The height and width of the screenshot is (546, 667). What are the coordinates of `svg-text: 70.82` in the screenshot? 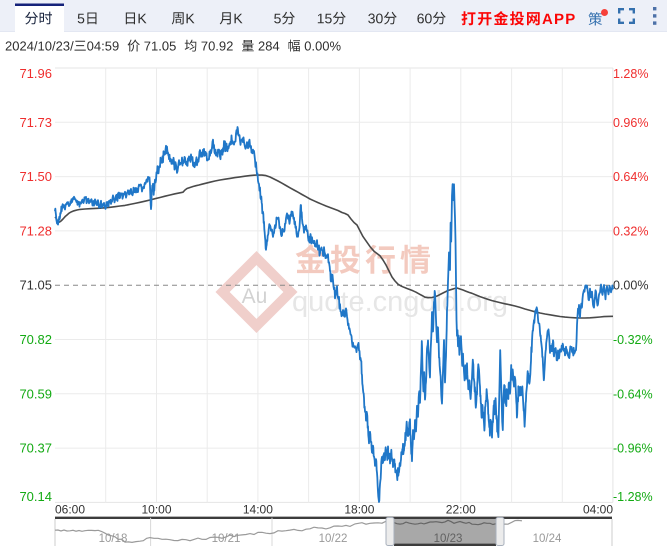 It's located at (35, 339).